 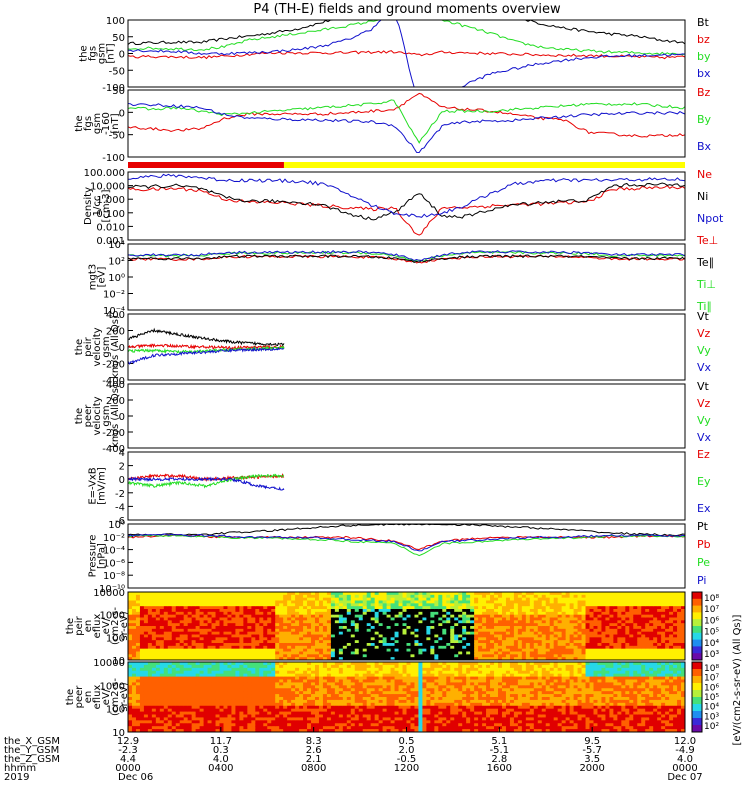 I want to click on y-axis-label: the, so click(x=70, y=626).